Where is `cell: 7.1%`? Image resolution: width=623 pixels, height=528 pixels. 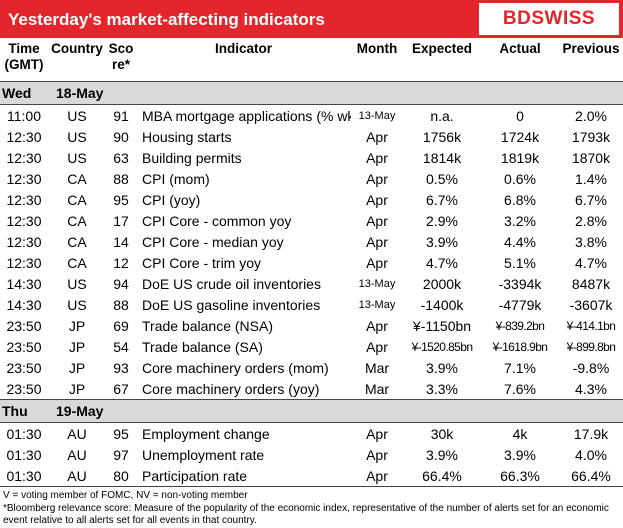
cell: 7.1% is located at coordinates (520, 367).